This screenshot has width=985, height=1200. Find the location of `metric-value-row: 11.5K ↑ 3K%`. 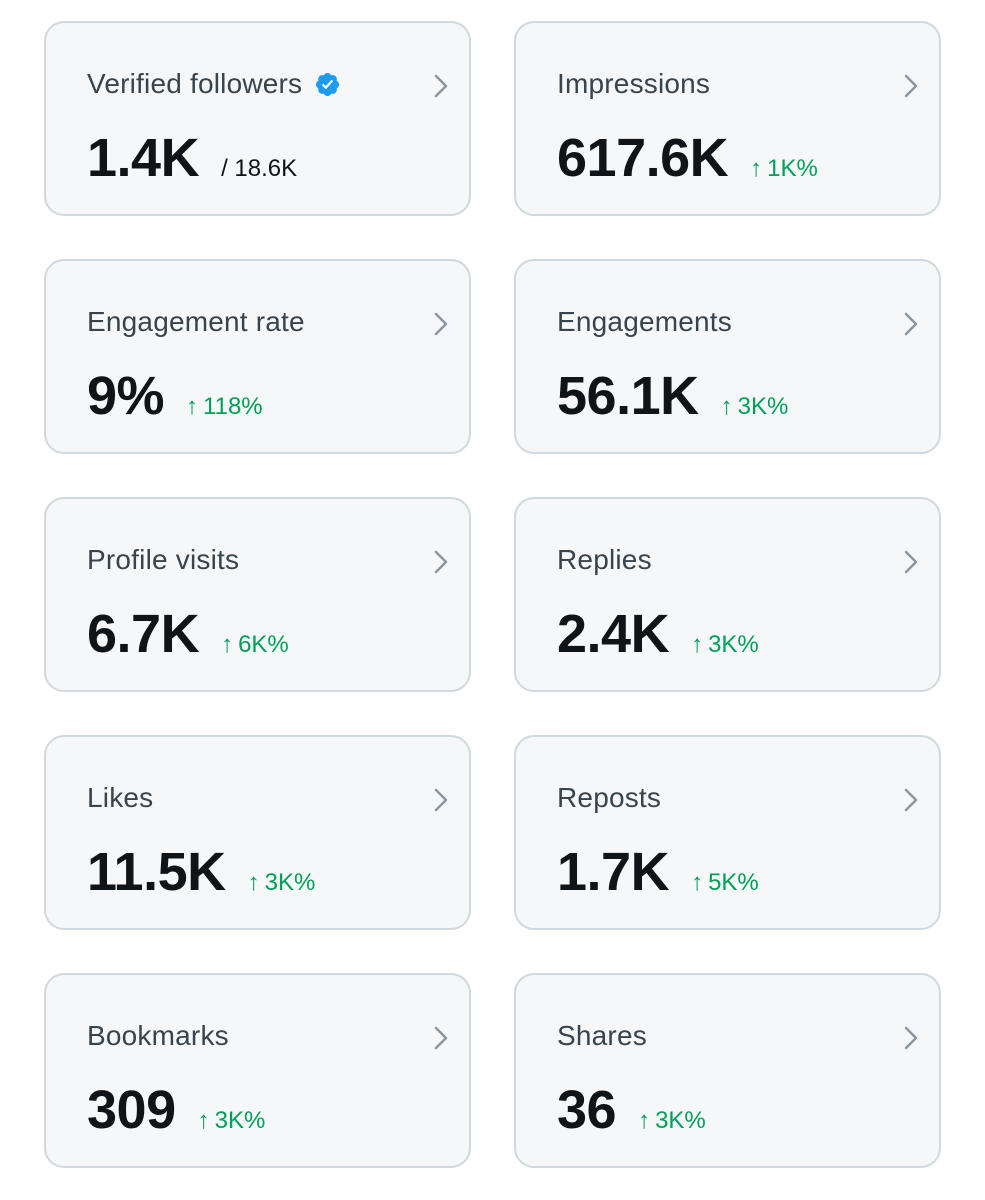

metric-value-row: 11.5K ↑ 3K% is located at coordinates (201, 872).